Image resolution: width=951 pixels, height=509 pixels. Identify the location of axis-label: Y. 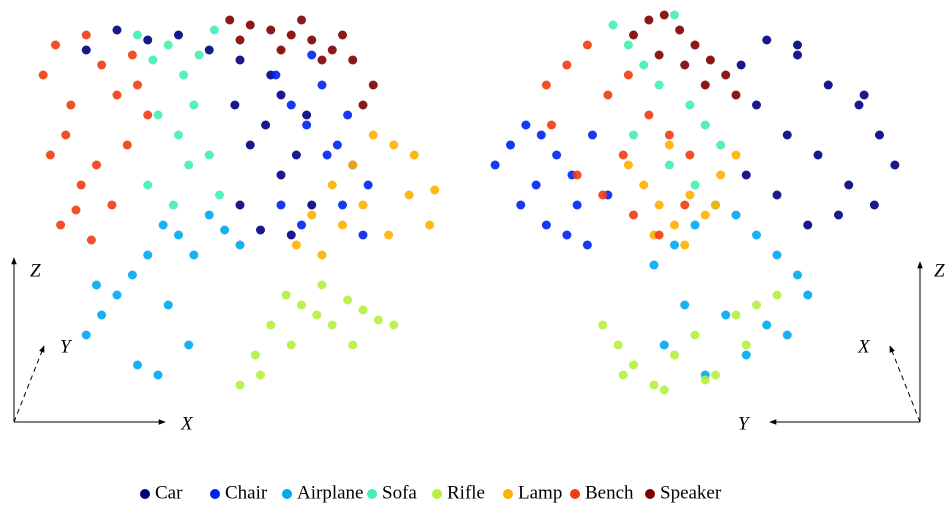
(66, 346).